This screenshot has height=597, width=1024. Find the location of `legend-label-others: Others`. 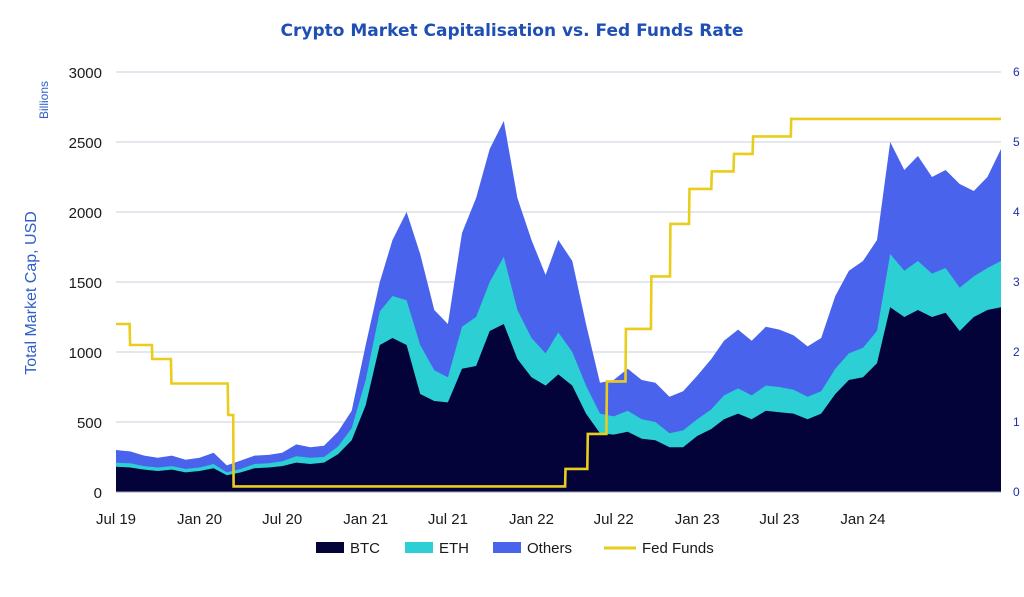

legend-label-others: Others is located at coordinates (549, 548).